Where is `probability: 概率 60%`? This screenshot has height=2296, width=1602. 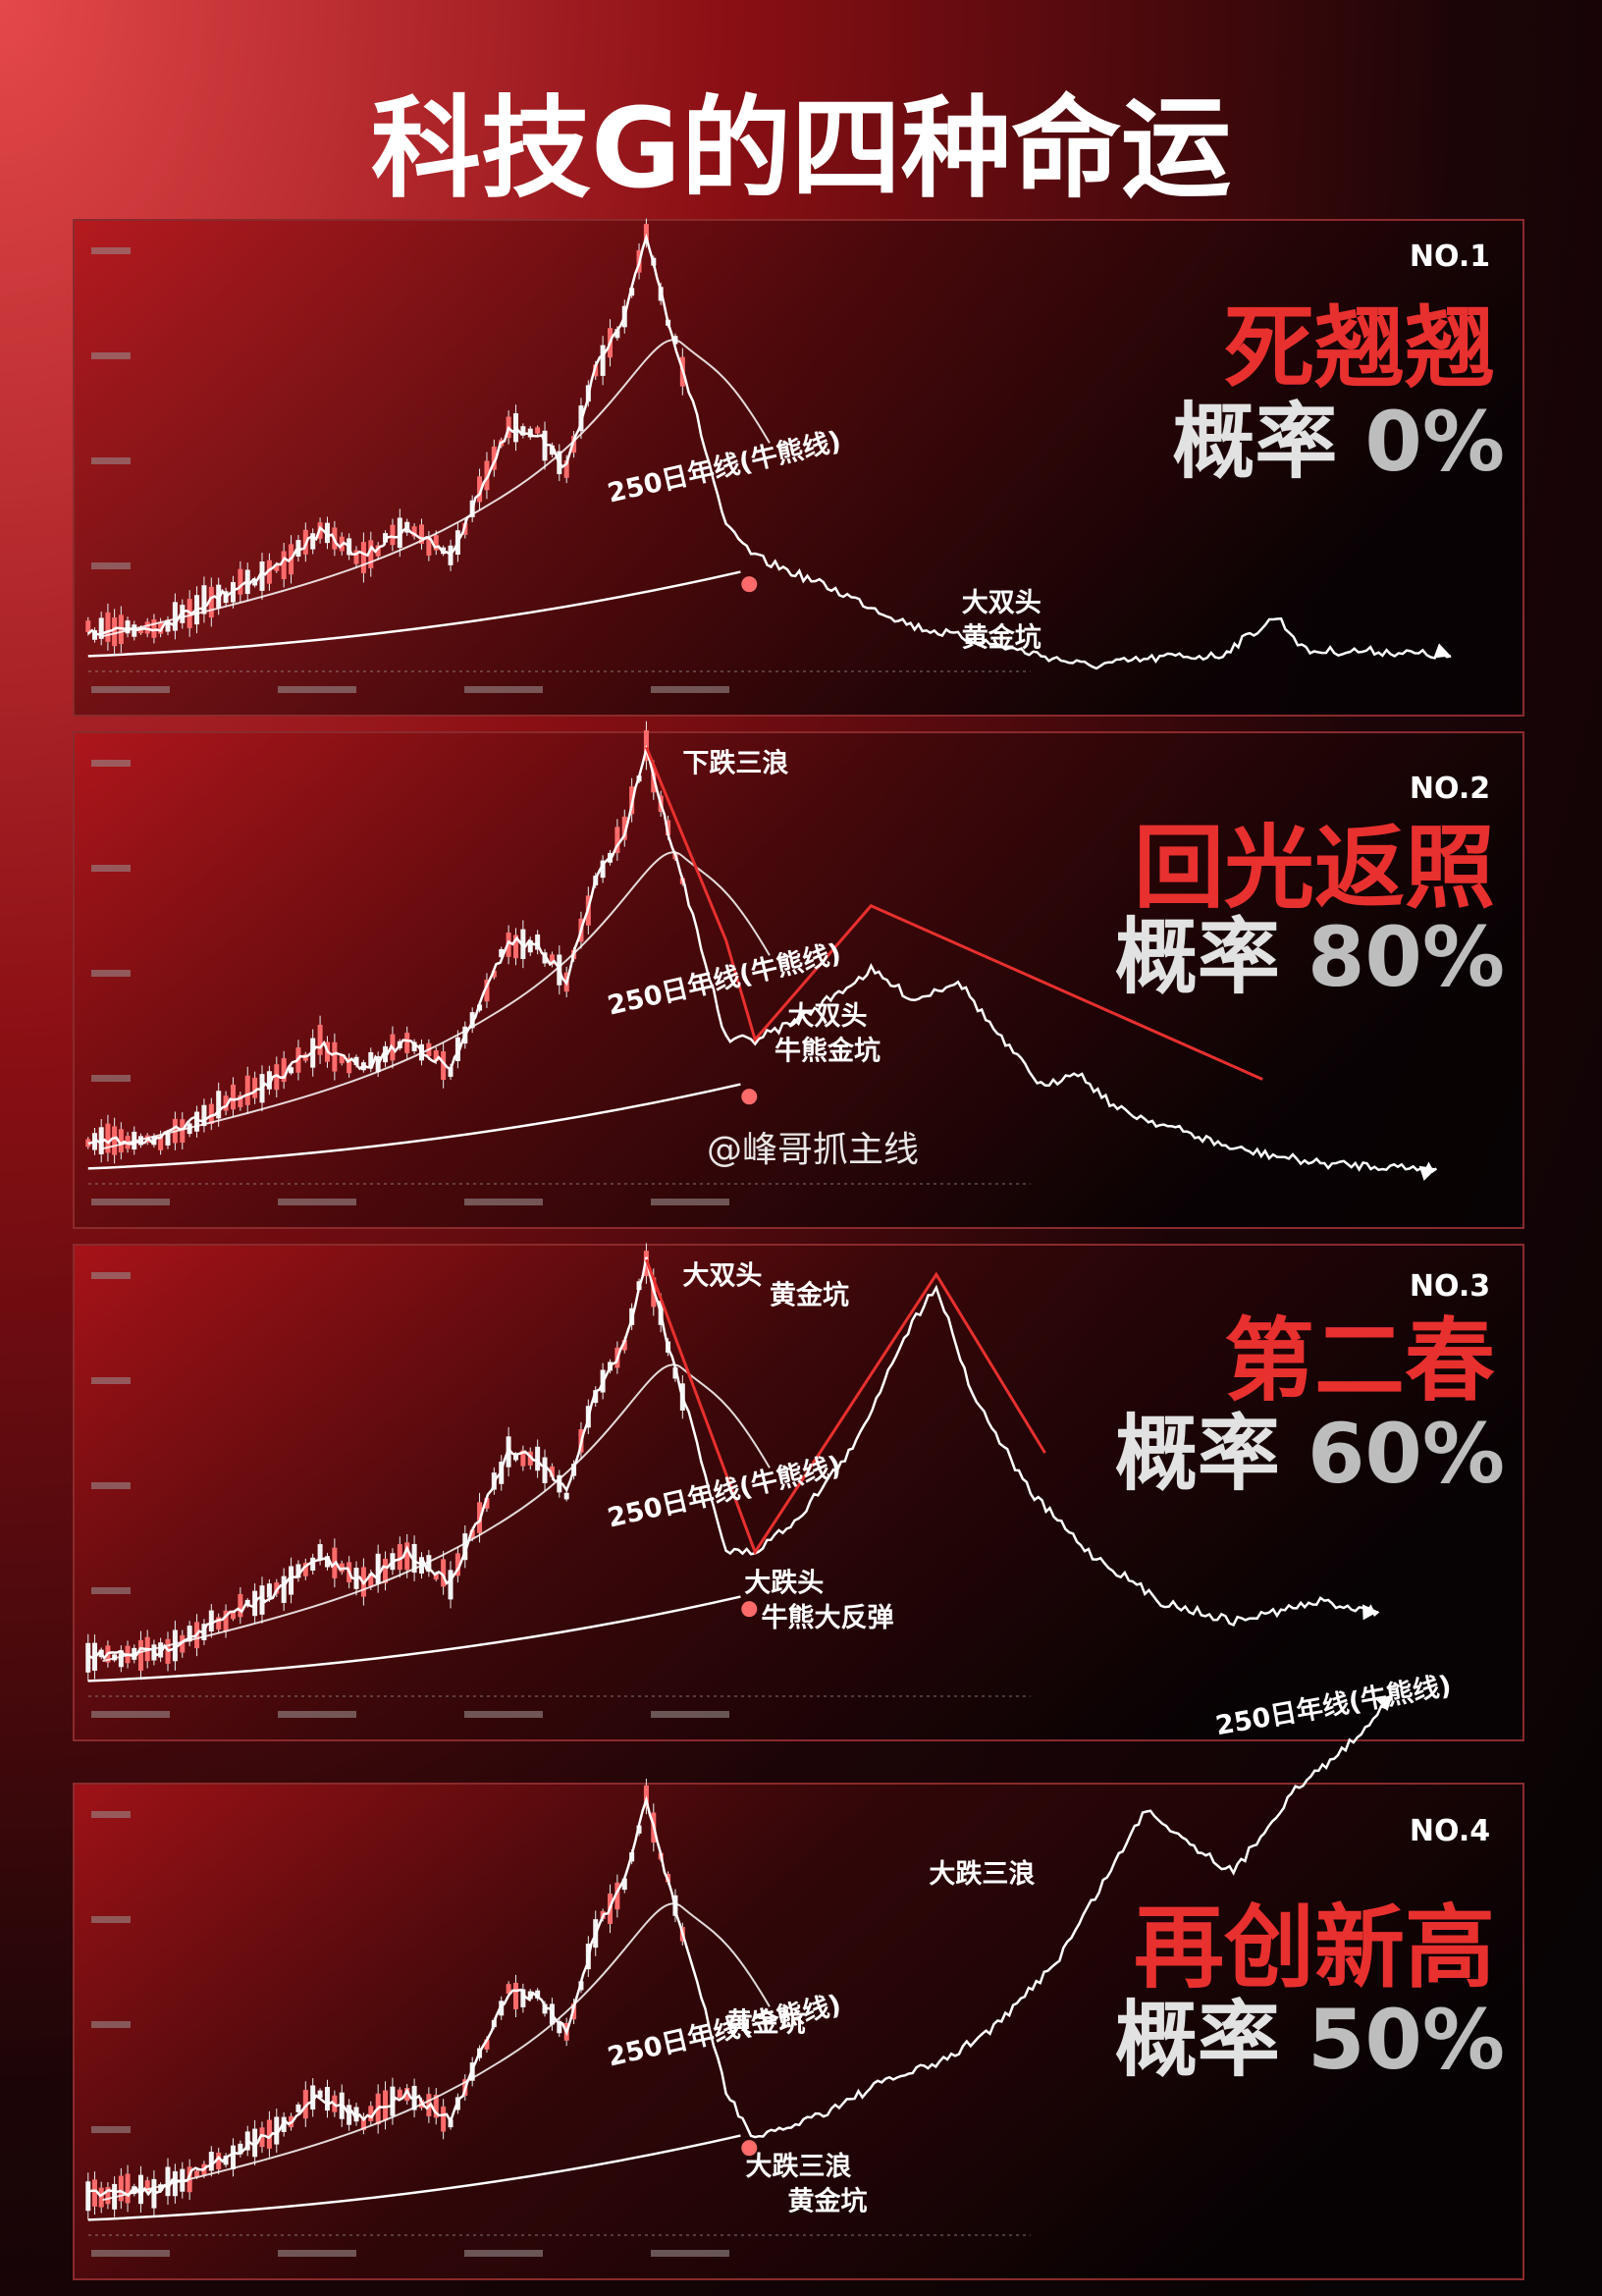
probability: 概率 60% is located at coordinates (1310, 1454).